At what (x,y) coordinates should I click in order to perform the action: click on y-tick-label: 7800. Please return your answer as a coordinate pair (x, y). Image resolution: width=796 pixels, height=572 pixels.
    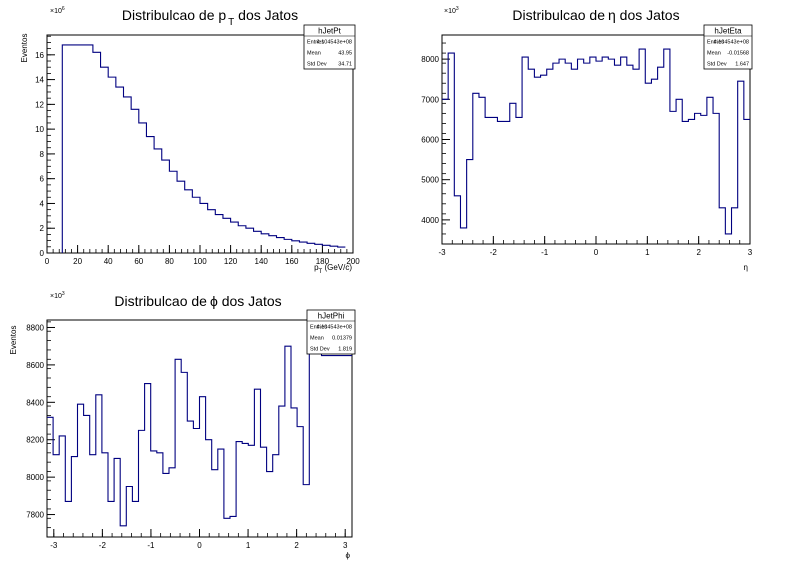
    Looking at the image, I should click on (35, 515).